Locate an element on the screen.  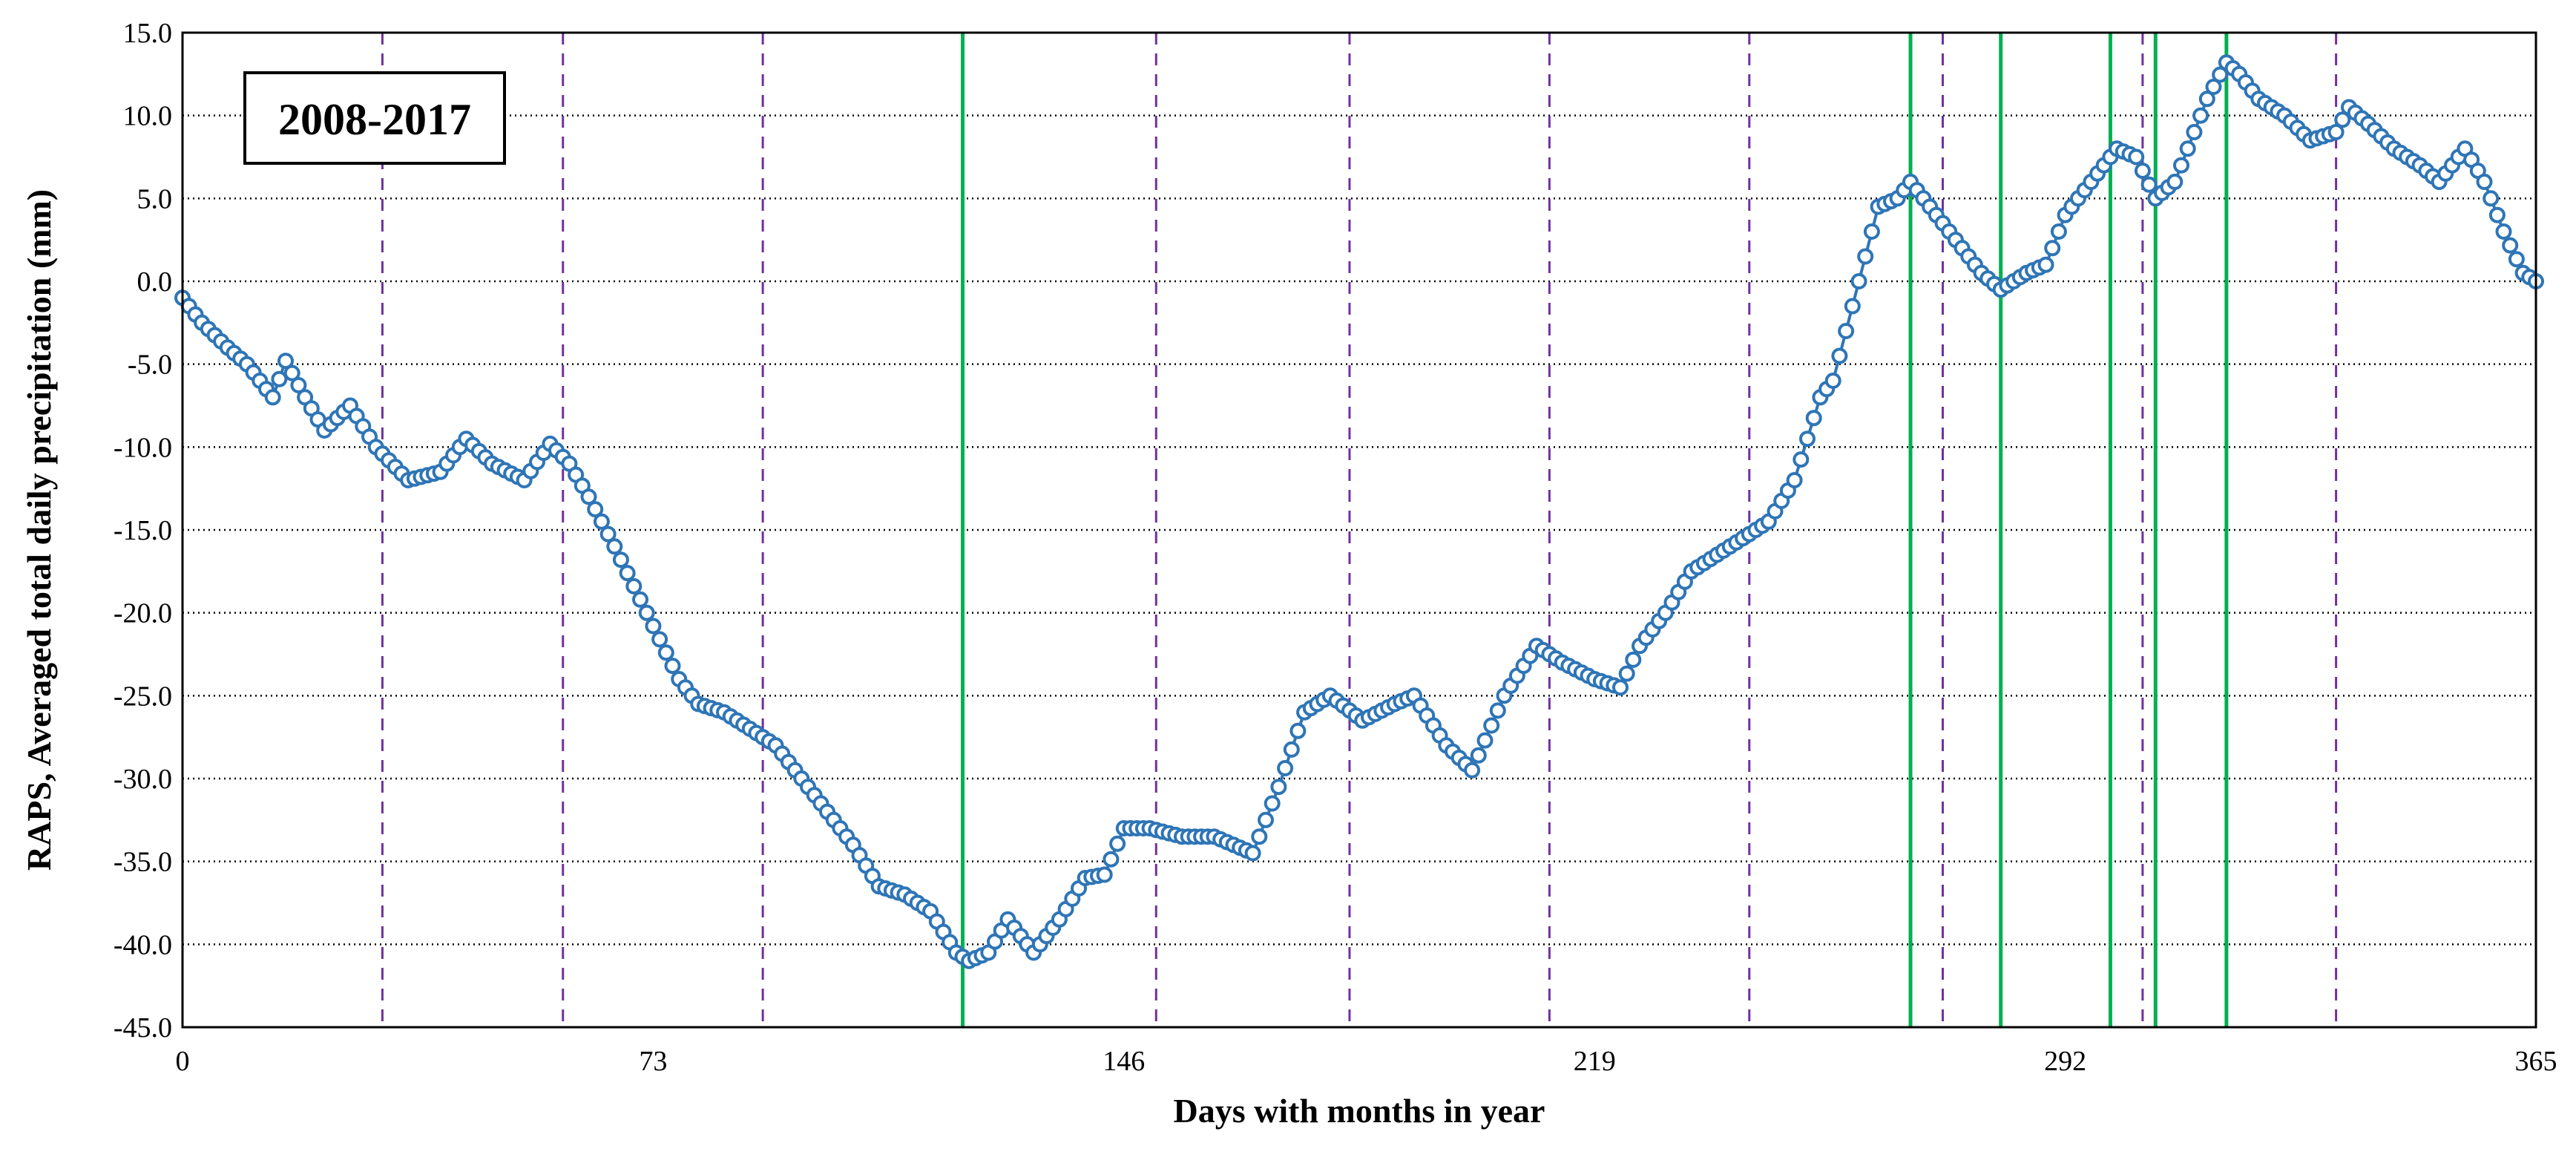
x-tick-labels: 0 73 146 219 292 365 is located at coordinates (1366, 1061).